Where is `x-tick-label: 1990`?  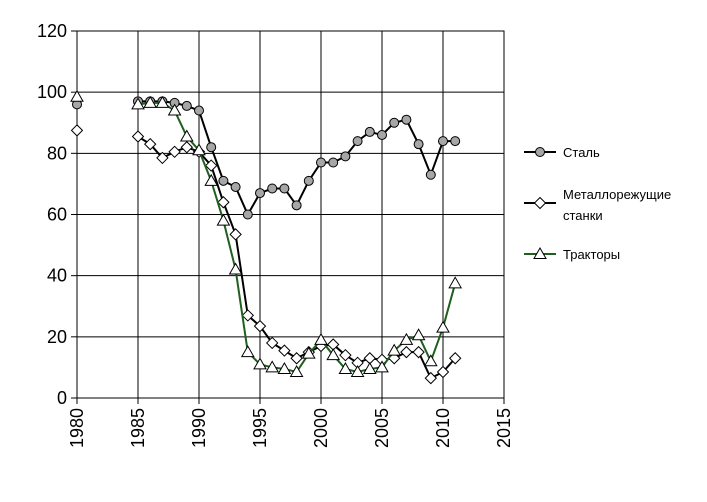 x-tick-label: 1990 is located at coordinates (199, 428).